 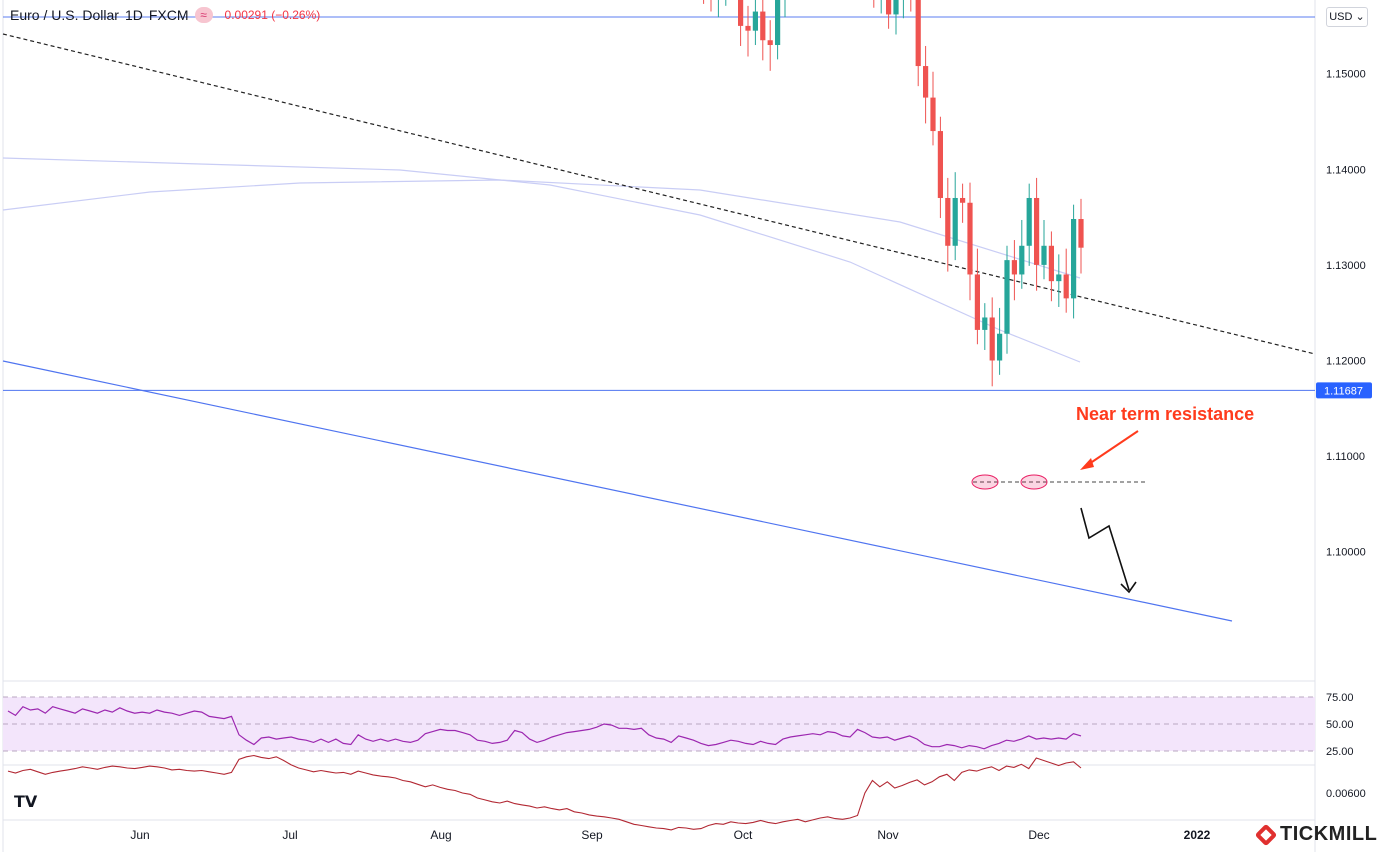 I want to click on wave-icon: ≈, so click(x=203, y=15).